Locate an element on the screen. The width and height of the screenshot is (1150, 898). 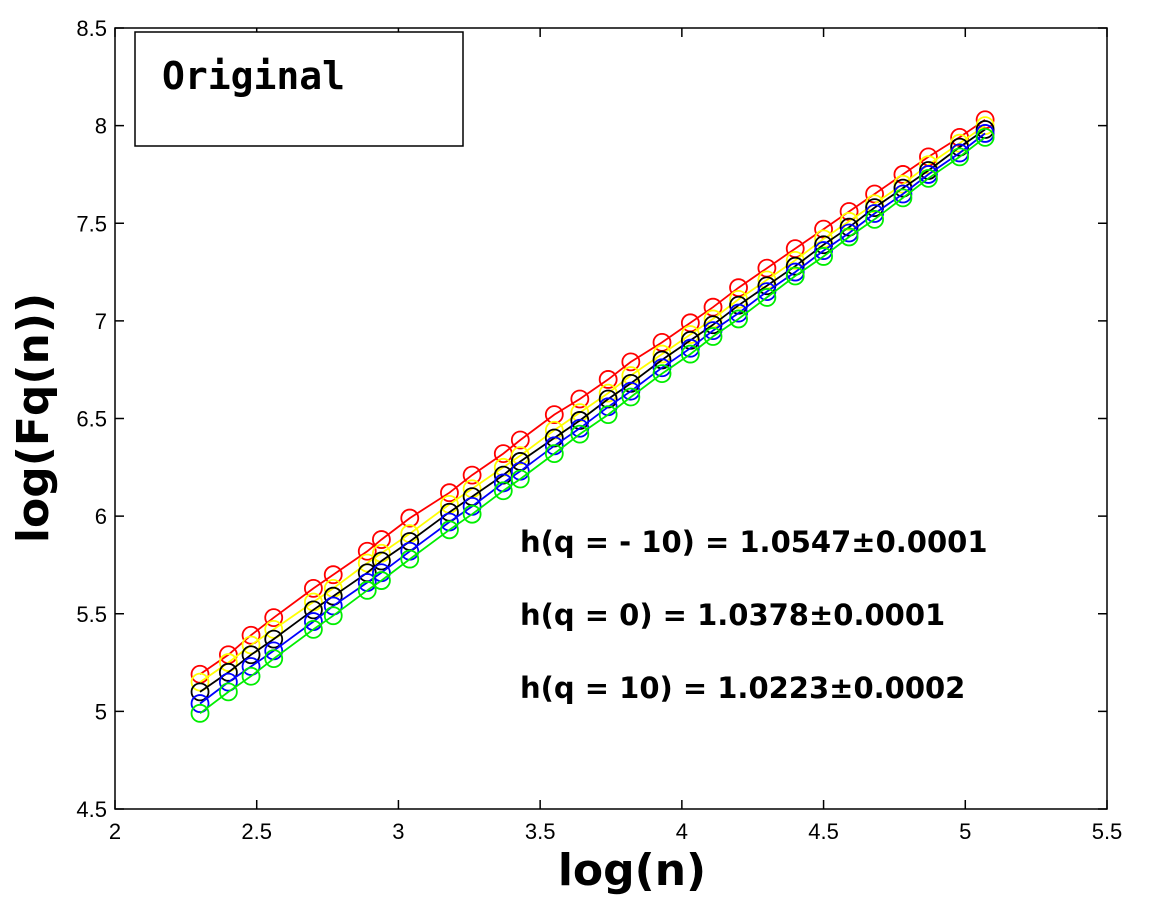
x-tick-label: 2 is located at coordinates (115, 831).